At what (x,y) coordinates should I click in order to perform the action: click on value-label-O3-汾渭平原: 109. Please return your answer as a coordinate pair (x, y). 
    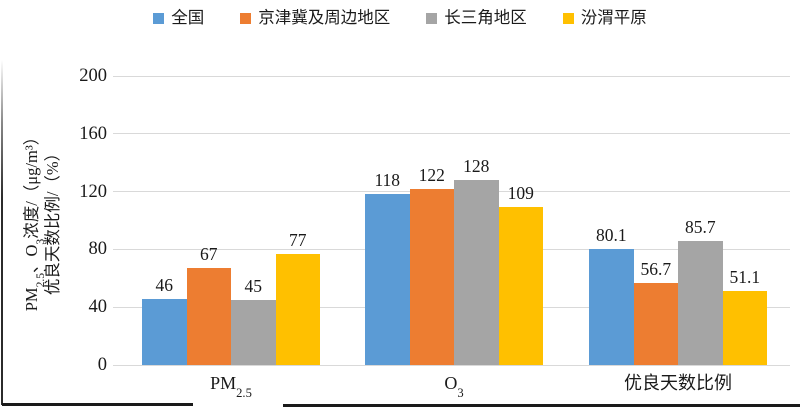
    Looking at the image, I should click on (520, 193).